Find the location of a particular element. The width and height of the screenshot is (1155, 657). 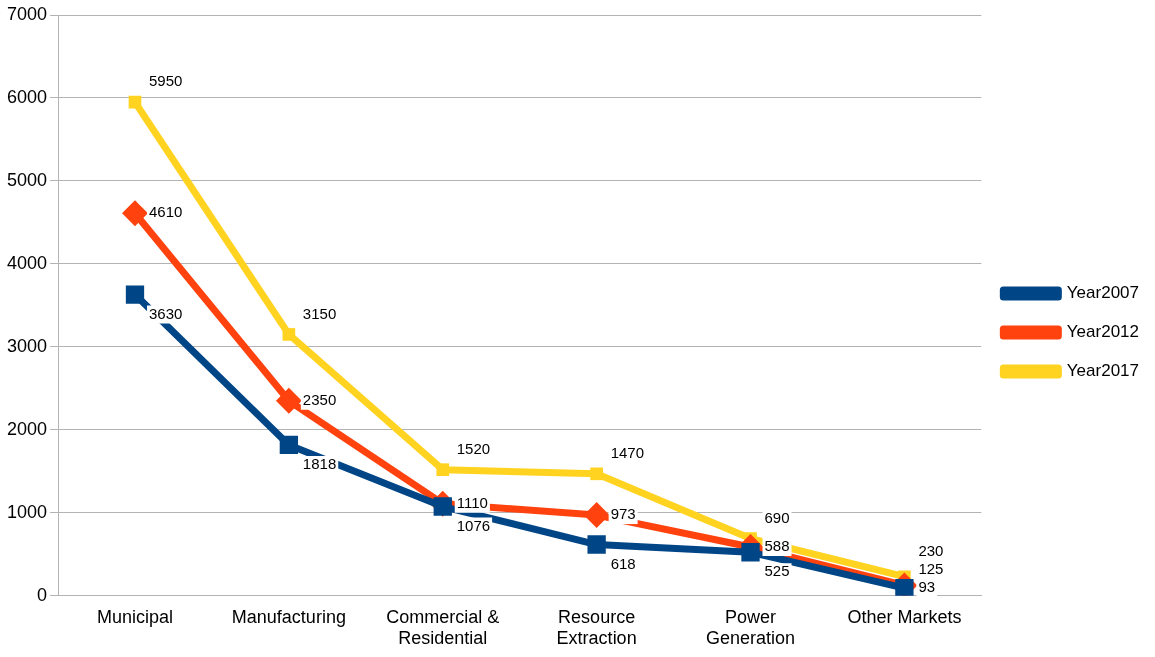

y-tick-label: 0 is located at coordinates (42, 594).